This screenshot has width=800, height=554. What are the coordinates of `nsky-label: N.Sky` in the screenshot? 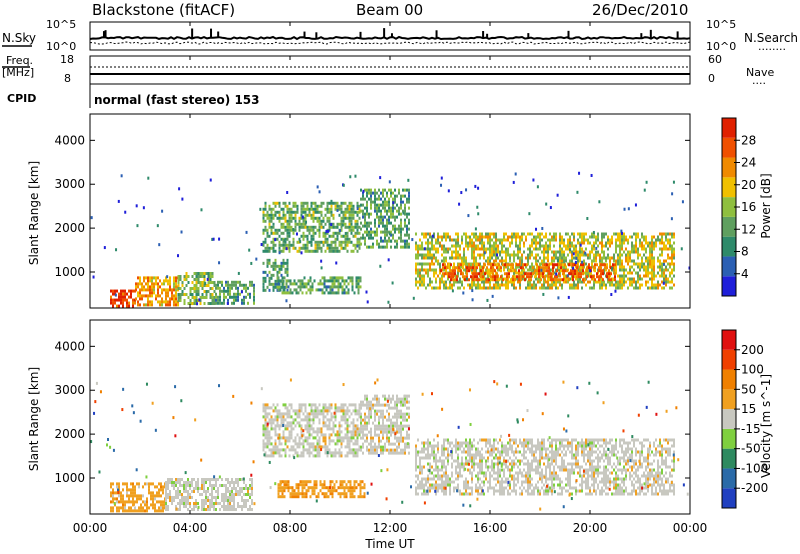 It's located at (19, 38).